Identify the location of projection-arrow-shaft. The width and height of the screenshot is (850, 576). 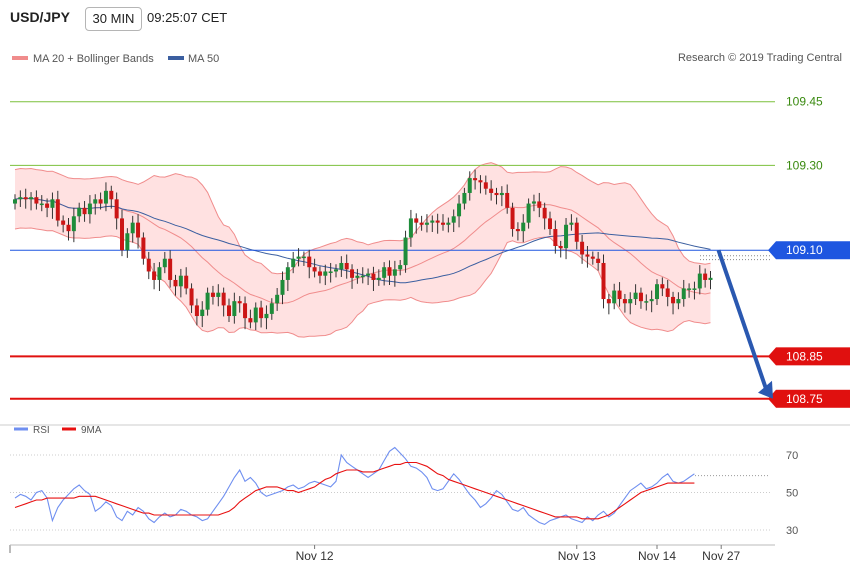
(742, 319).